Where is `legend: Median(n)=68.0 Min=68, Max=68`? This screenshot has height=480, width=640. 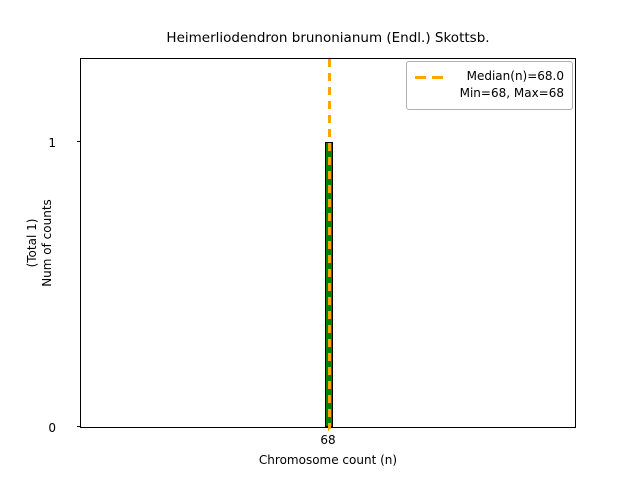
legend: Median(n)=68.0 Min=68, Max=68 is located at coordinates (489, 85).